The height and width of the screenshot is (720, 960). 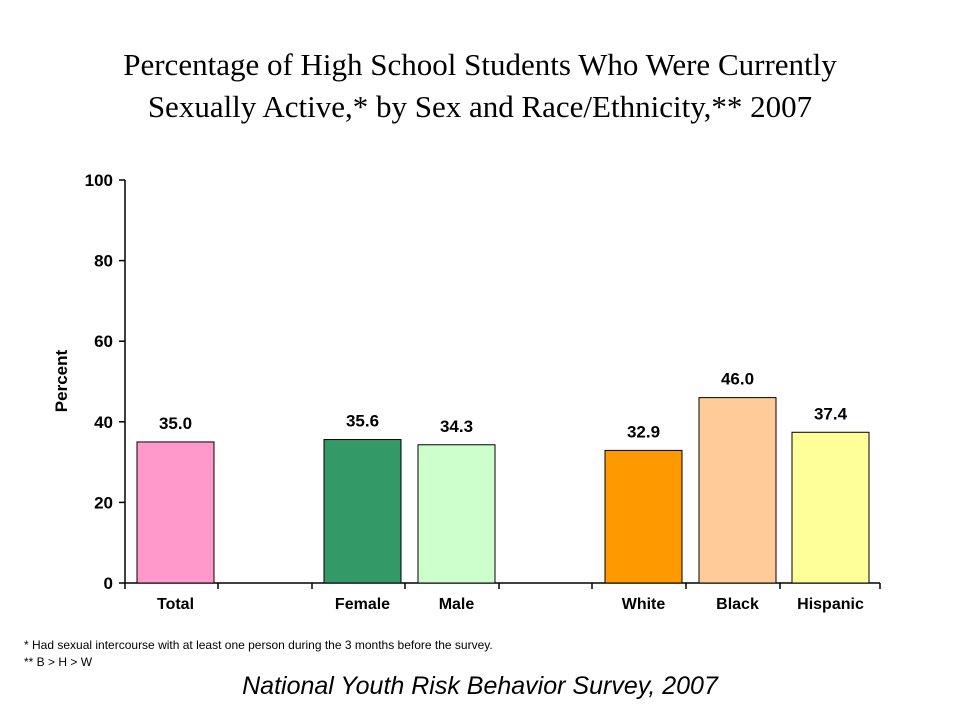 I want to click on x-category-label: White, so click(x=644, y=604).